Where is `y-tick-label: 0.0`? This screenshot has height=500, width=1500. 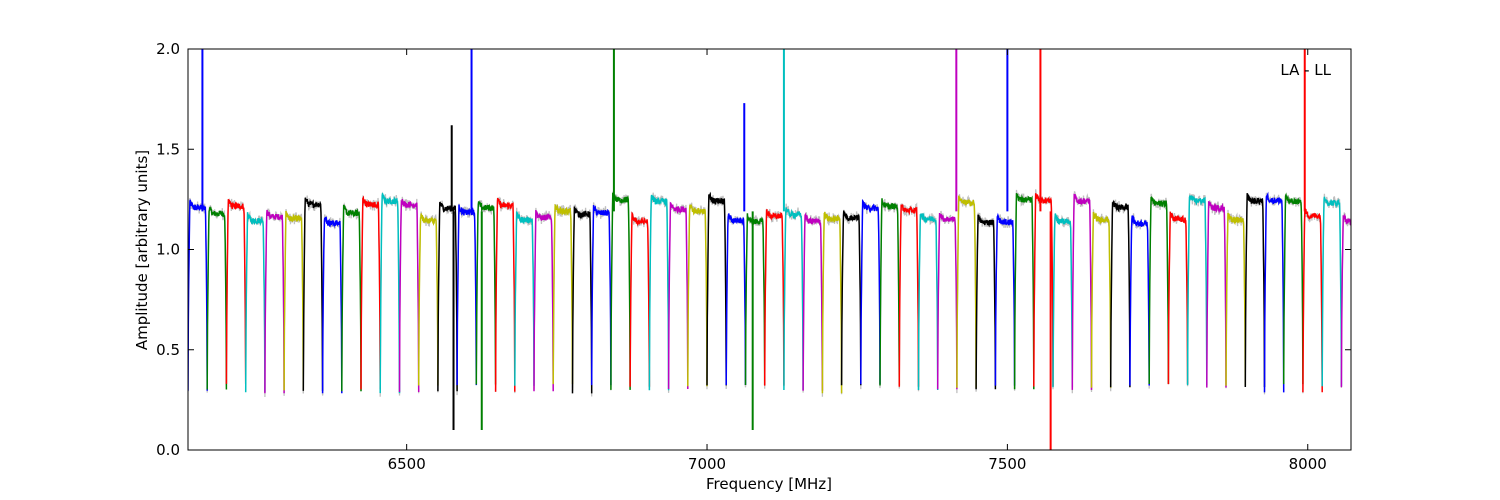 y-tick-label: 0.0 is located at coordinates (168, 450).